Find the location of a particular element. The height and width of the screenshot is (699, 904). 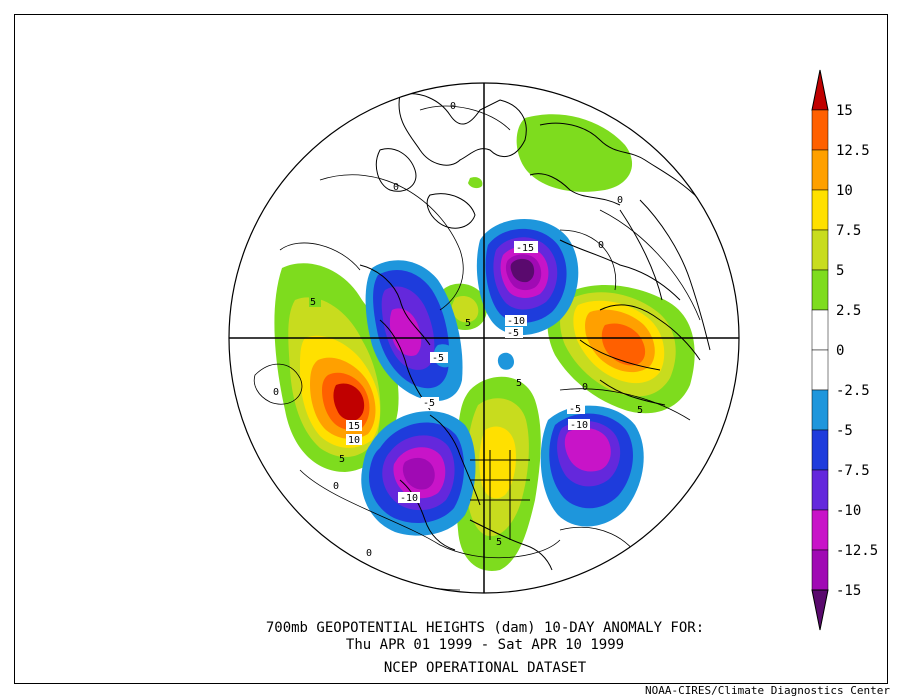

colorbar-label: 7.5 is located at coordinates (848, 231).